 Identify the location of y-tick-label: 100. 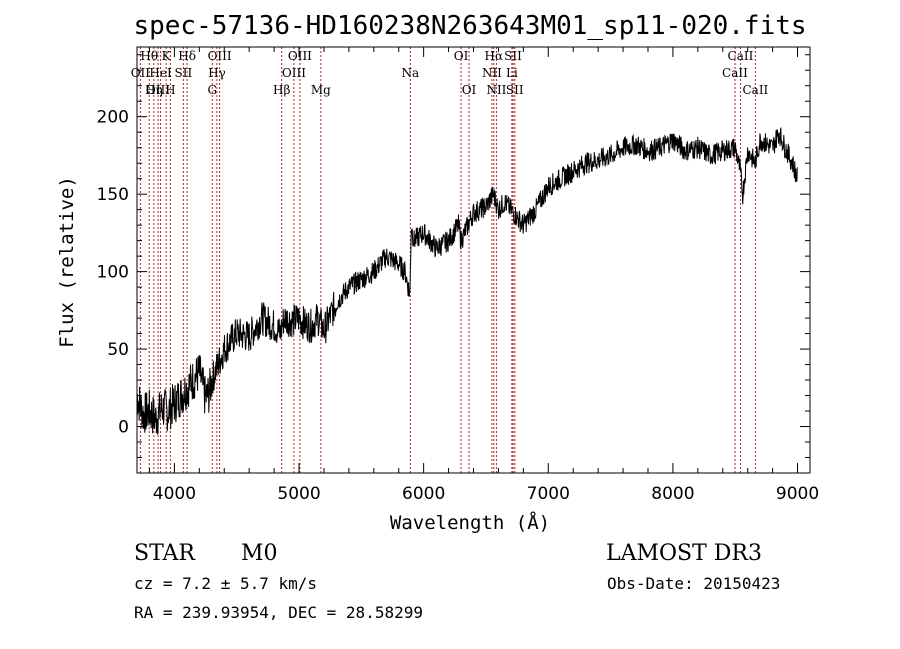
(113, 273).